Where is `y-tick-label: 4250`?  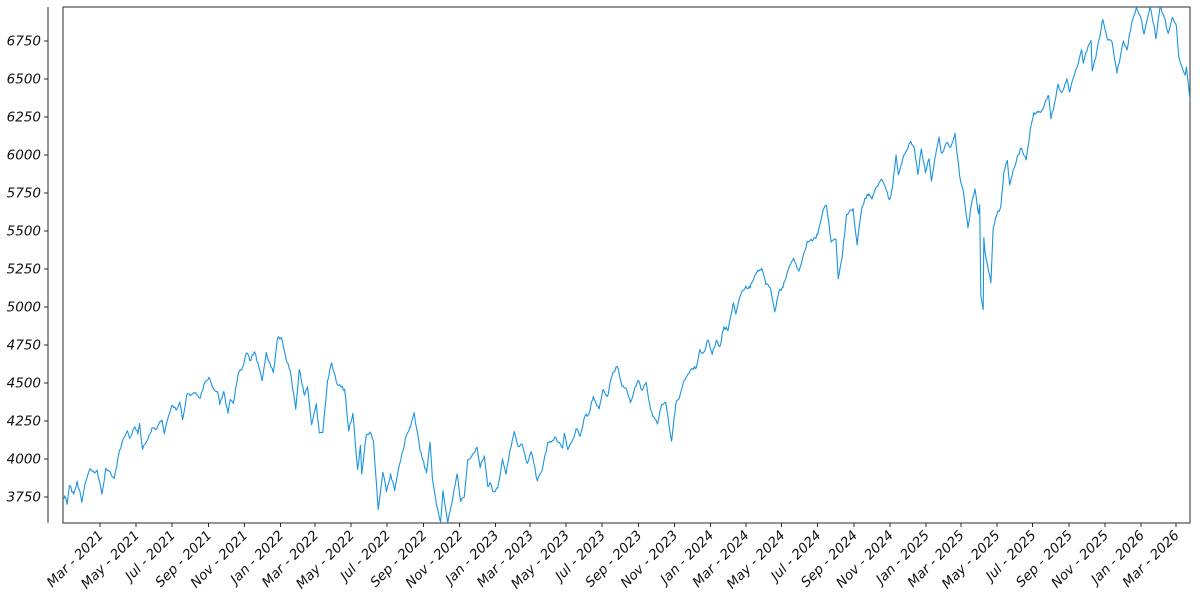
y-tick-label: 4250 is located at coordinates (24, 421).